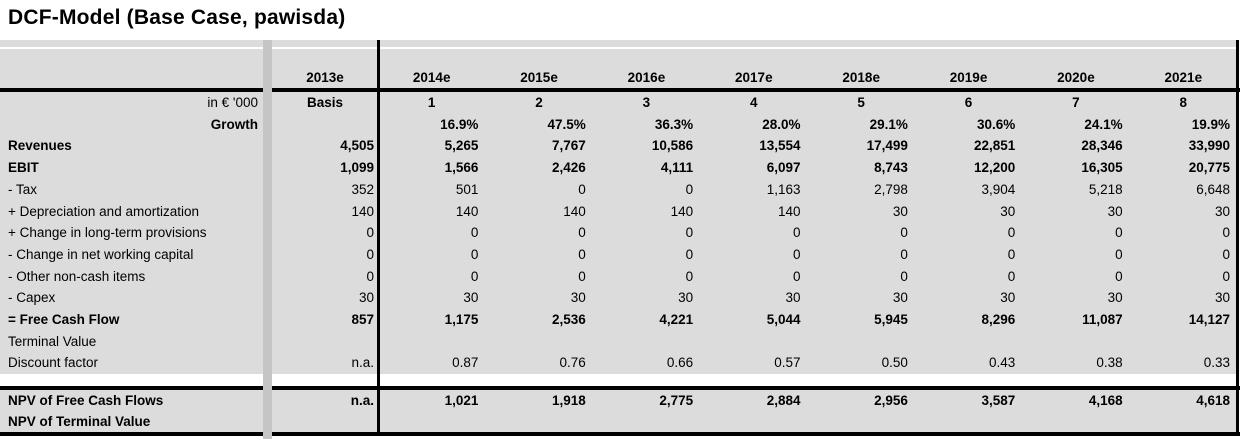  What do you see at coordinates (461, 400) in the screenshot?
I see `value-cell: 1,021` at bounding box center [461, 400].